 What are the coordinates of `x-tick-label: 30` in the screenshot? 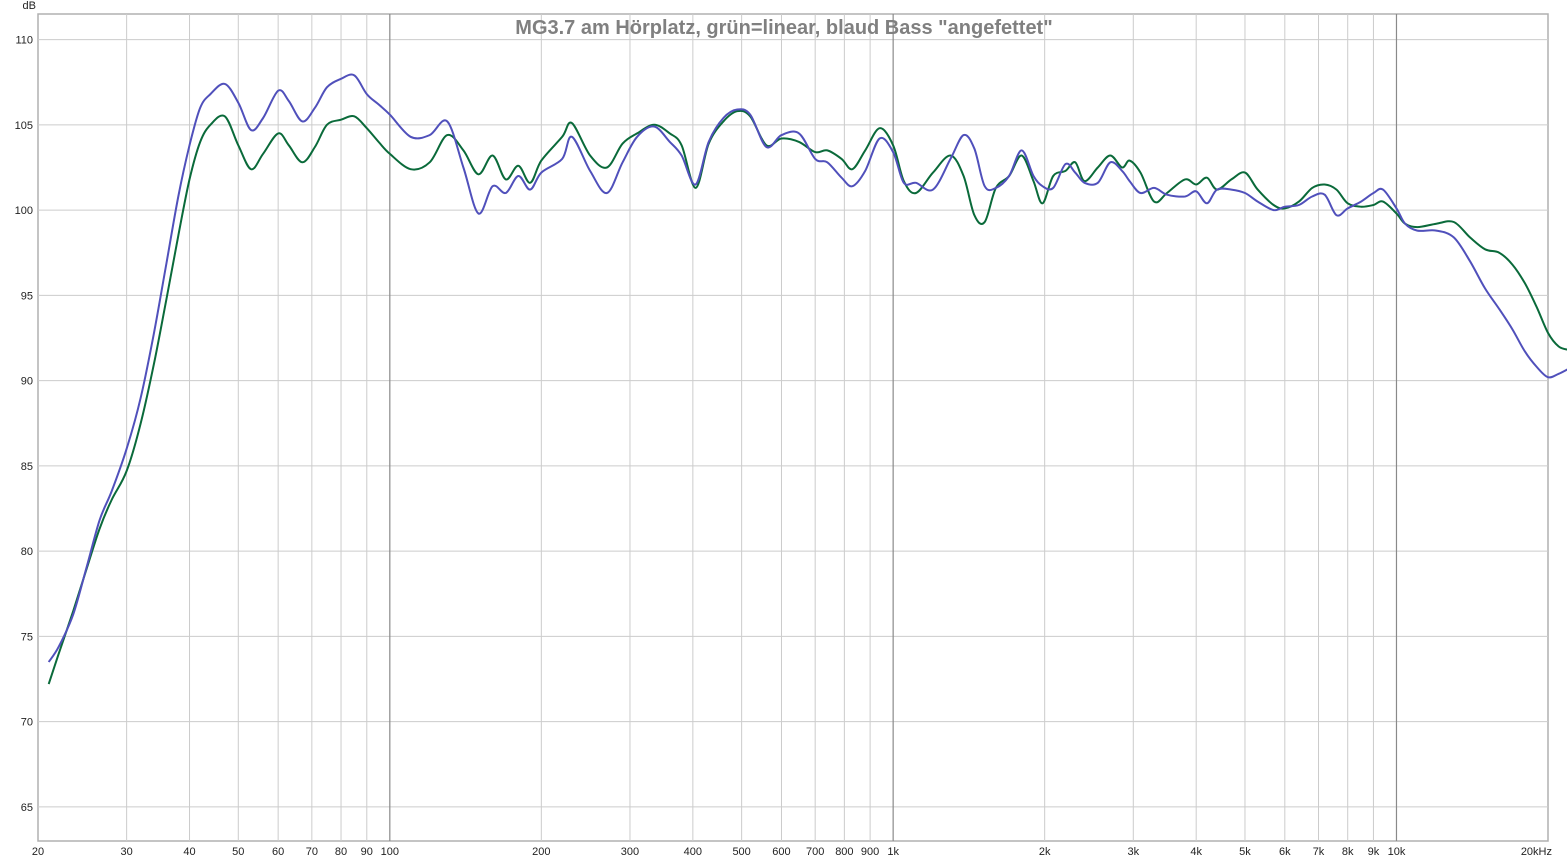 It's located at (127, 852).